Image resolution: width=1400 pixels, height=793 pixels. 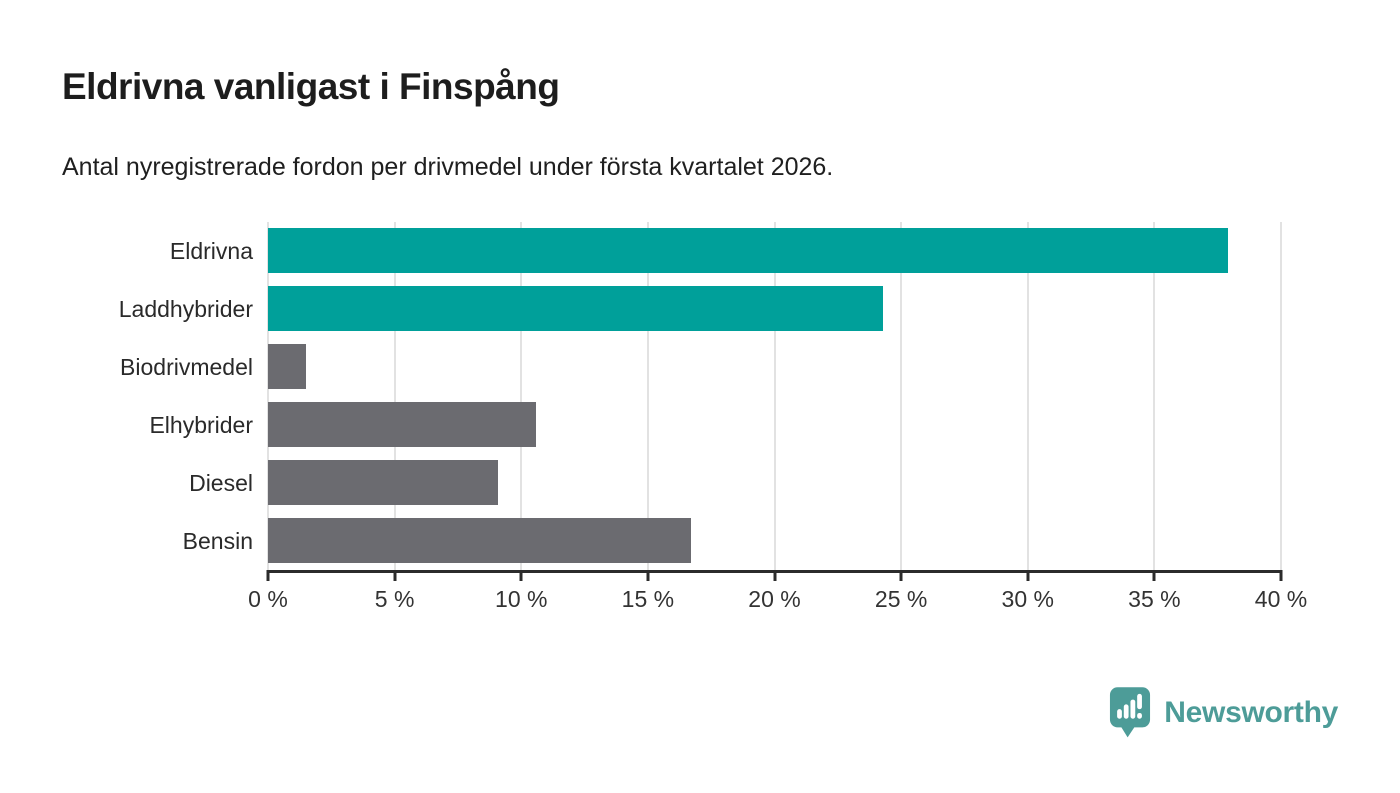 I want to click on newsworthy-icon, so click(x=1130, y=712).